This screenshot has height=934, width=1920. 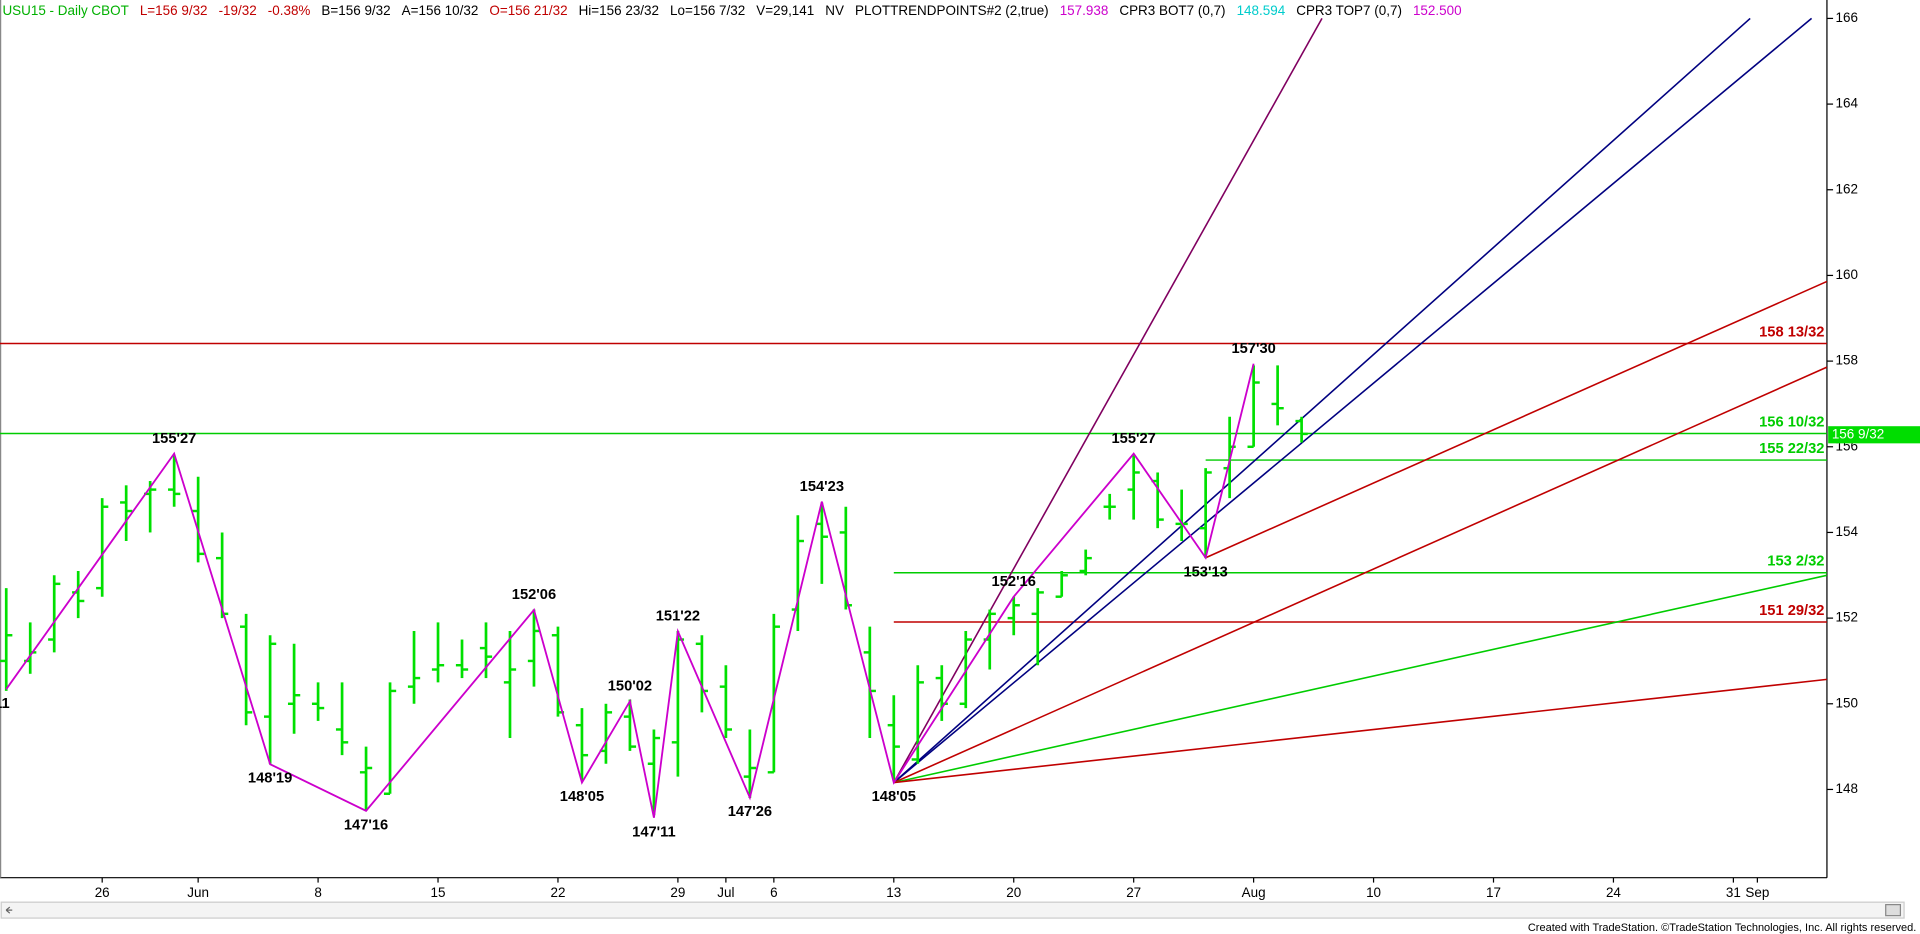 I want to click on x-tick-label: 17, so click(x=1493, y=892).